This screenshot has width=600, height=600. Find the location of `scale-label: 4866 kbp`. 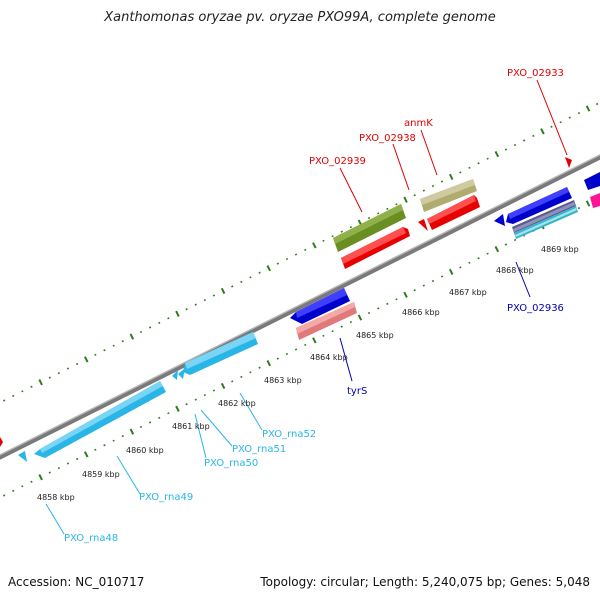

scale-label: 4866 kbp is located at coordinates (421, 312).